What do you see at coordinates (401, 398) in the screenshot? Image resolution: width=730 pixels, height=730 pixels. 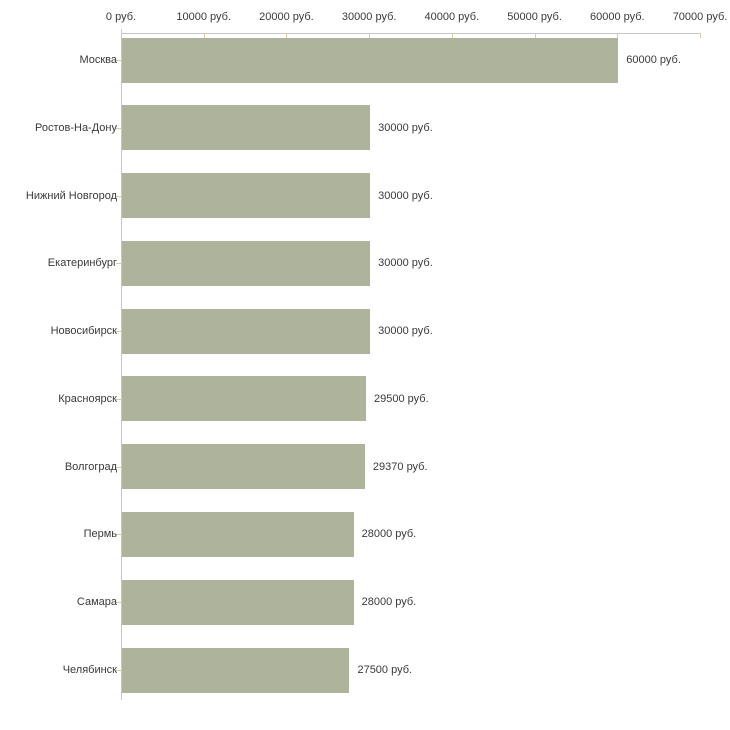 I see `value-label: 29500 руб.` at bounding box center [401, 398].